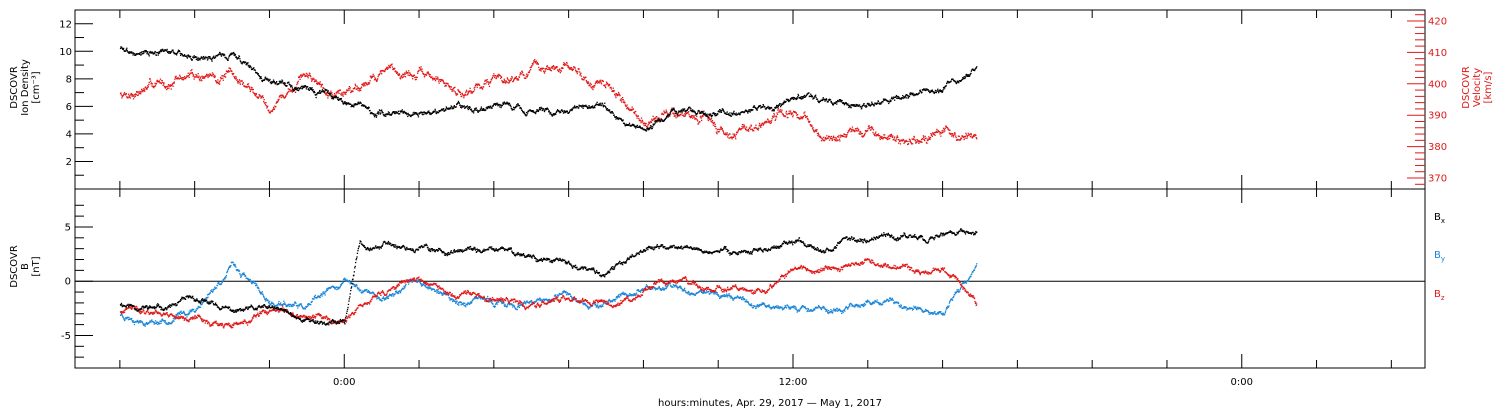 Image resolution: width=1500 pixels, height=414 pixels. What do you see at coordinates (548, 87) in the screenshot?
I see `density-series-trend` at bounding box center [548, 87].